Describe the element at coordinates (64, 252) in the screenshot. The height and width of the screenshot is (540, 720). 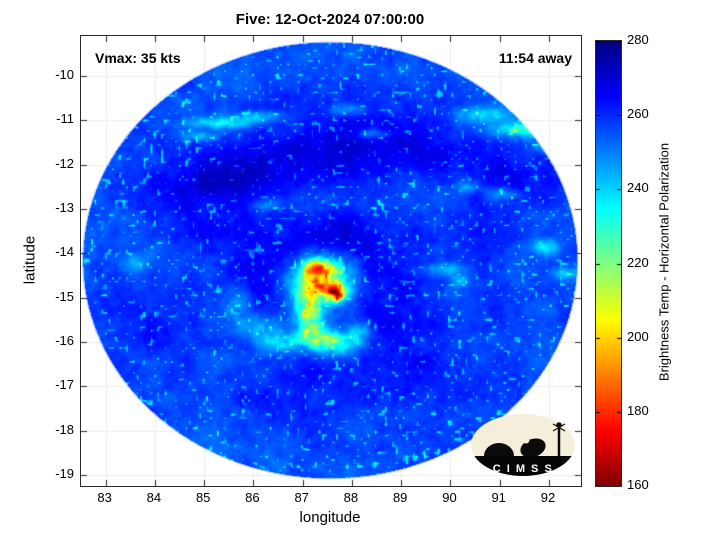
I see `y-tick-label: -14` at that location.